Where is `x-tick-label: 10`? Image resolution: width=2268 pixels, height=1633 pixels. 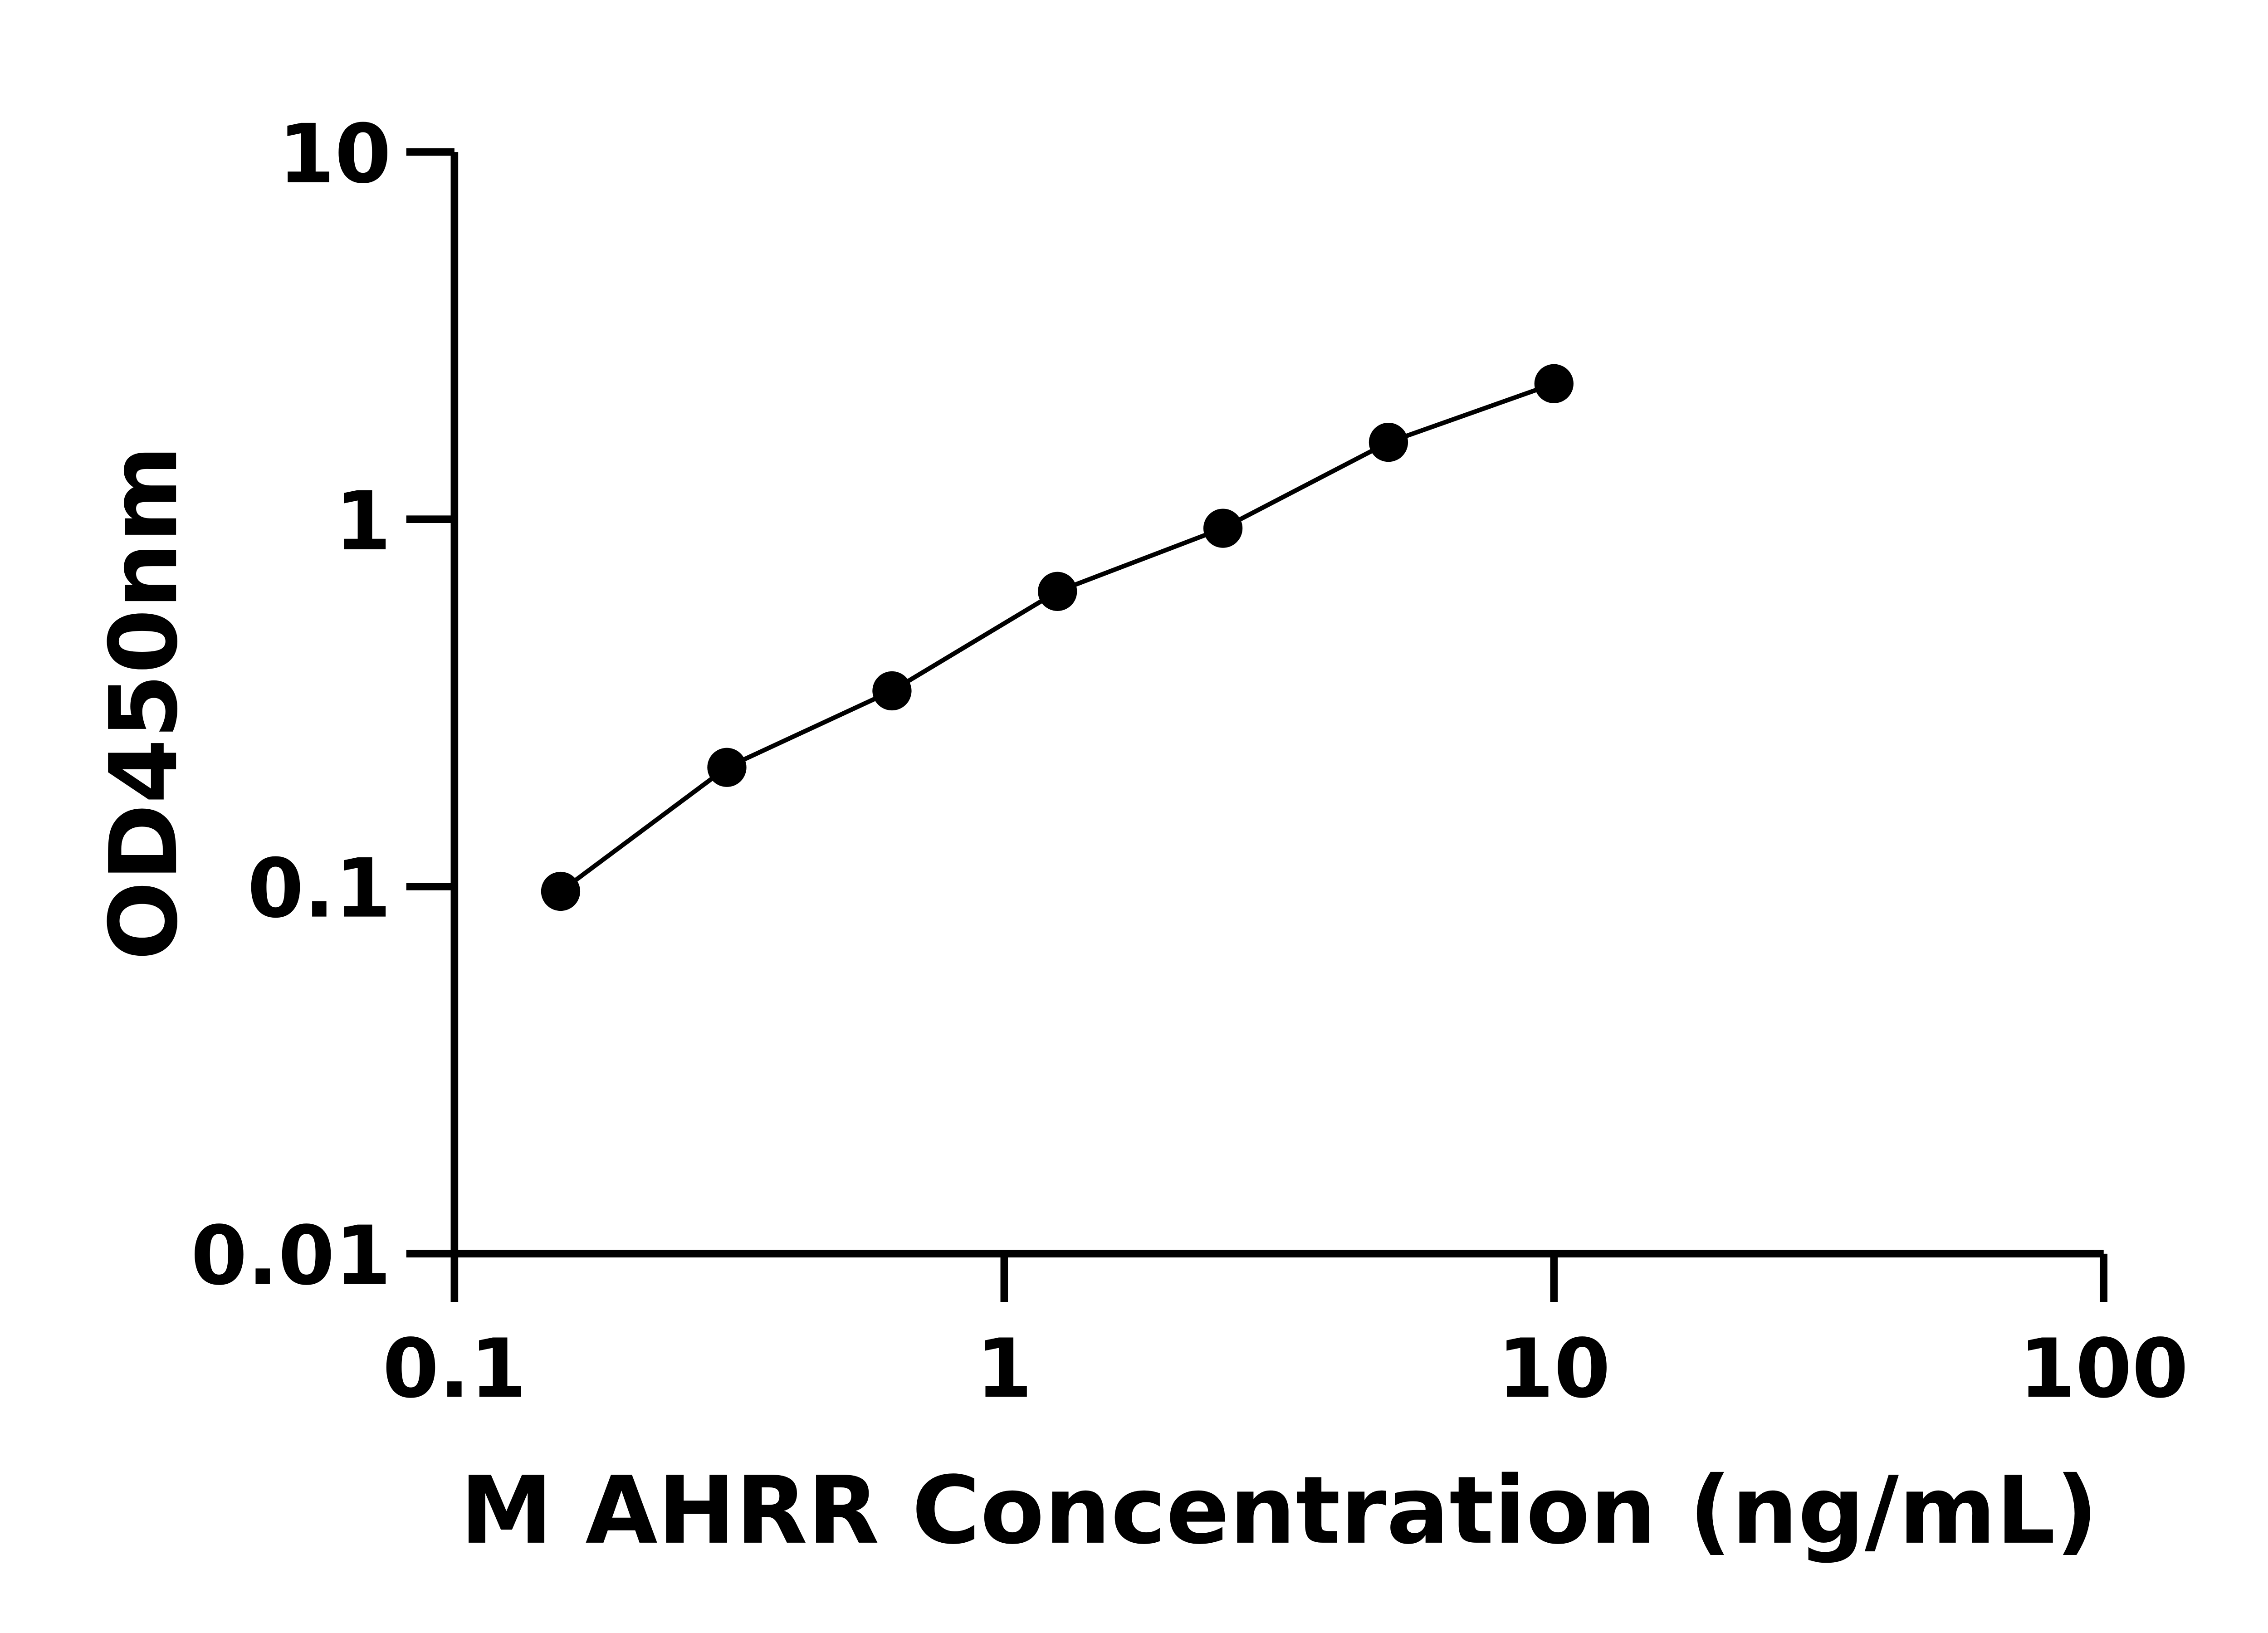 x-tick-label: 10 is located at coordinates (1554, 1369).